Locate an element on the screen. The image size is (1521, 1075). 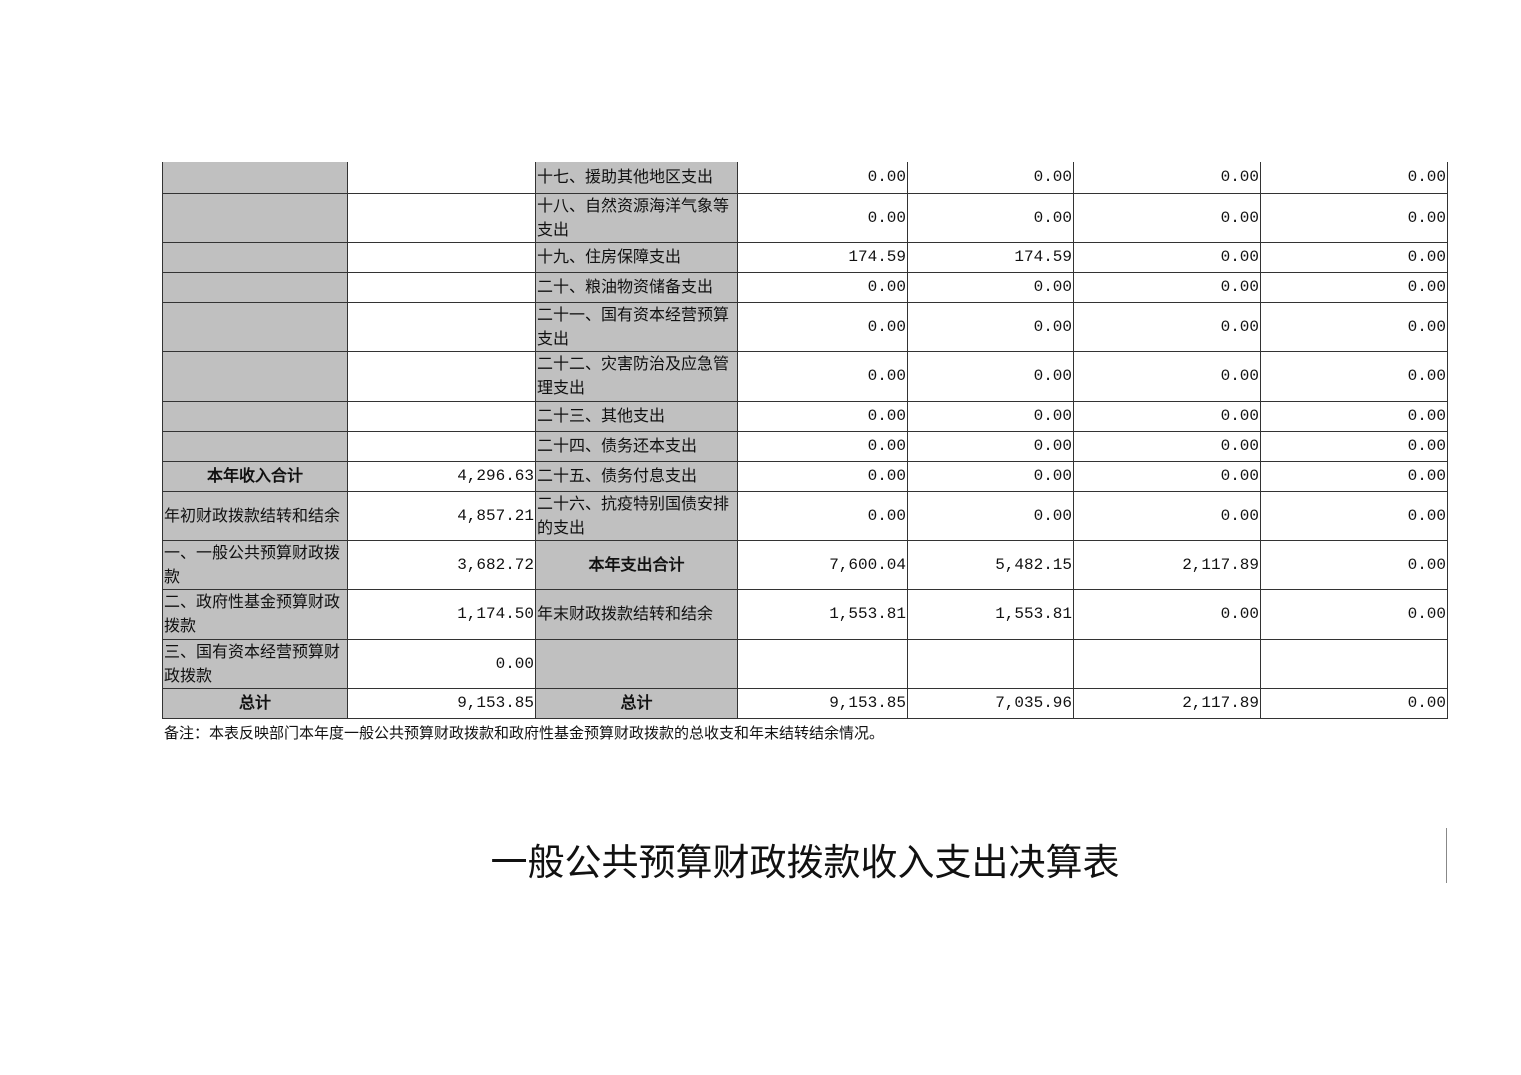
table-row: 十七、援助其他地区支出 0.00 0.00 0.00 0.00 is located at coordinates (805, 178).